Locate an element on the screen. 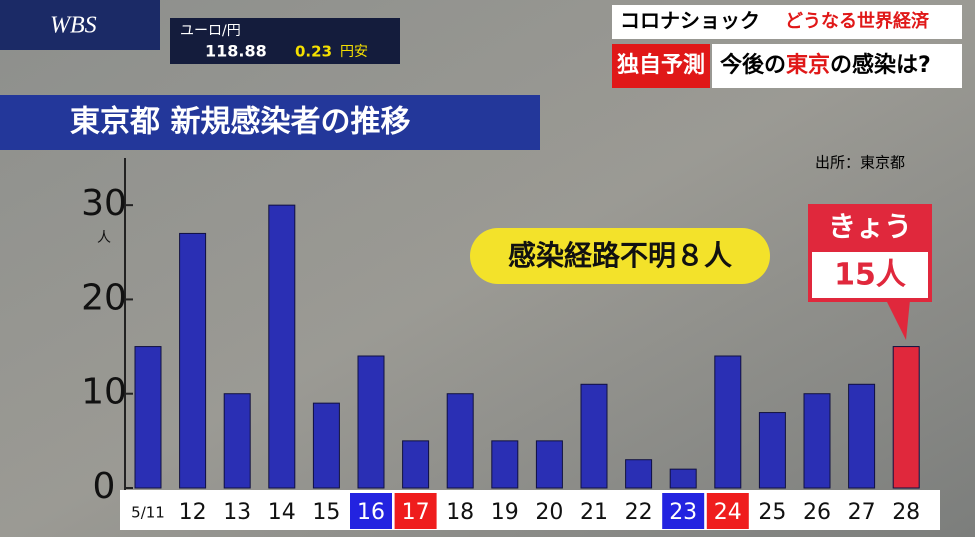 The height and width of the screenshot is (537, 975). title-banner is located at coordinates (270, 122).